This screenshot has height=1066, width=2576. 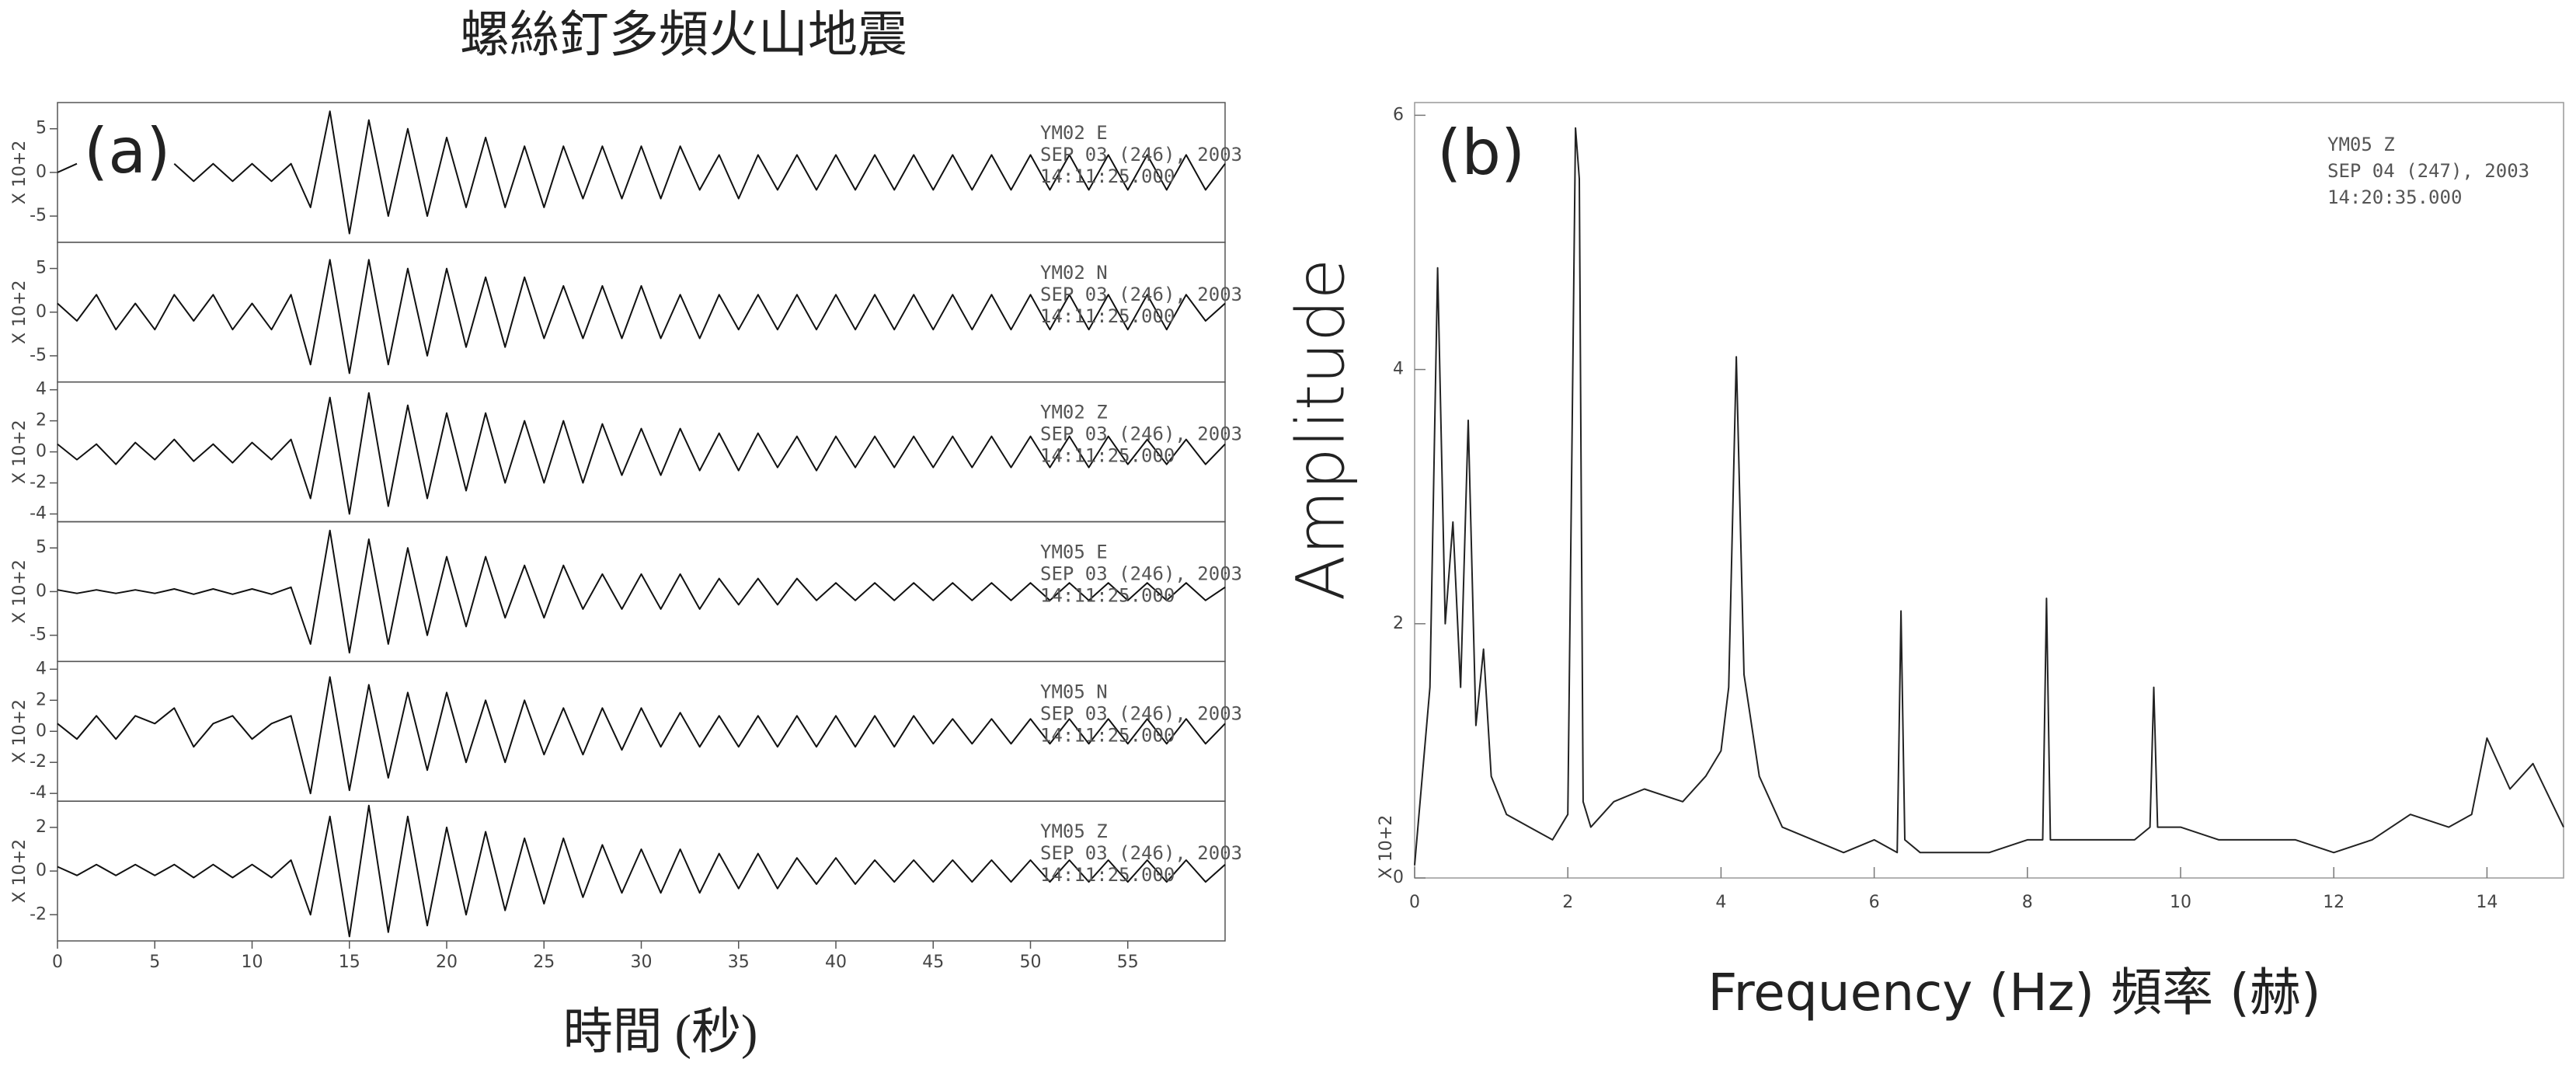 What do you see at coordinates (1074, 552) in the screenshot?
I see `trace-annotation: YM05 E` at bounding box center [1074, 552].